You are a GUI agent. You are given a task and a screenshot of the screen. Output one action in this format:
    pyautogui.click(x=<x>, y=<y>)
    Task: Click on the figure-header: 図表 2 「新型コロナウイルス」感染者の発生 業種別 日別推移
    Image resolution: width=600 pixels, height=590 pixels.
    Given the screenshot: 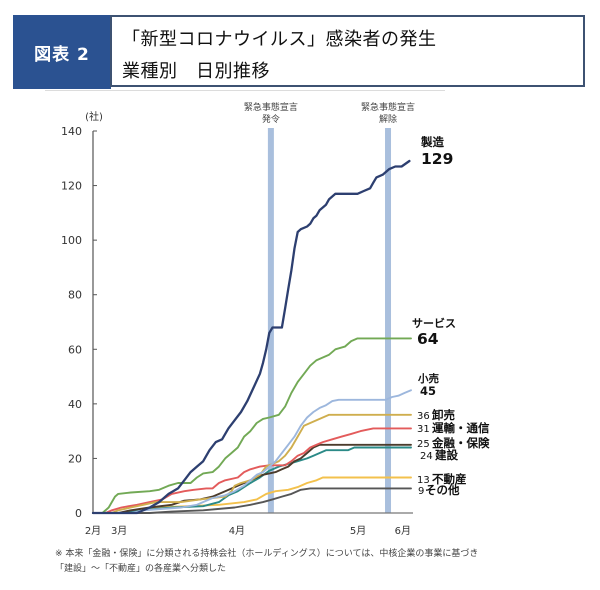 What is the action you would take?
    pyautogui.click(x=299, y=52)
    